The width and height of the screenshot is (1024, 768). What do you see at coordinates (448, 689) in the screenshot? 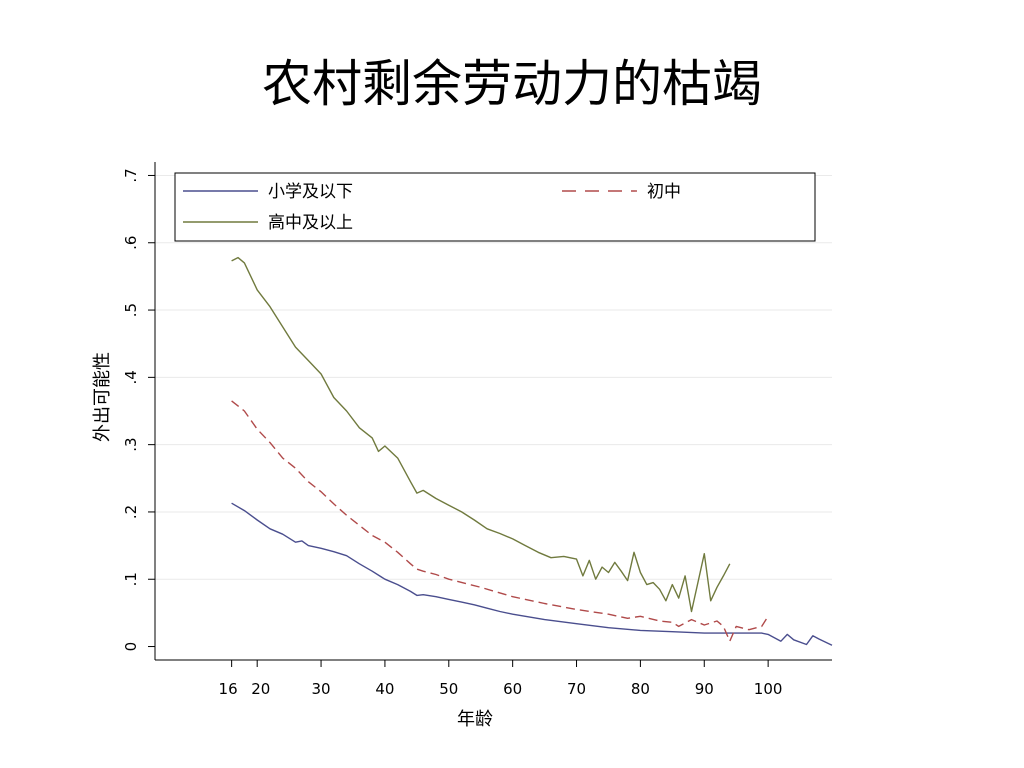
I see `x-tick-label: 50` at bounding box center [448, 689].